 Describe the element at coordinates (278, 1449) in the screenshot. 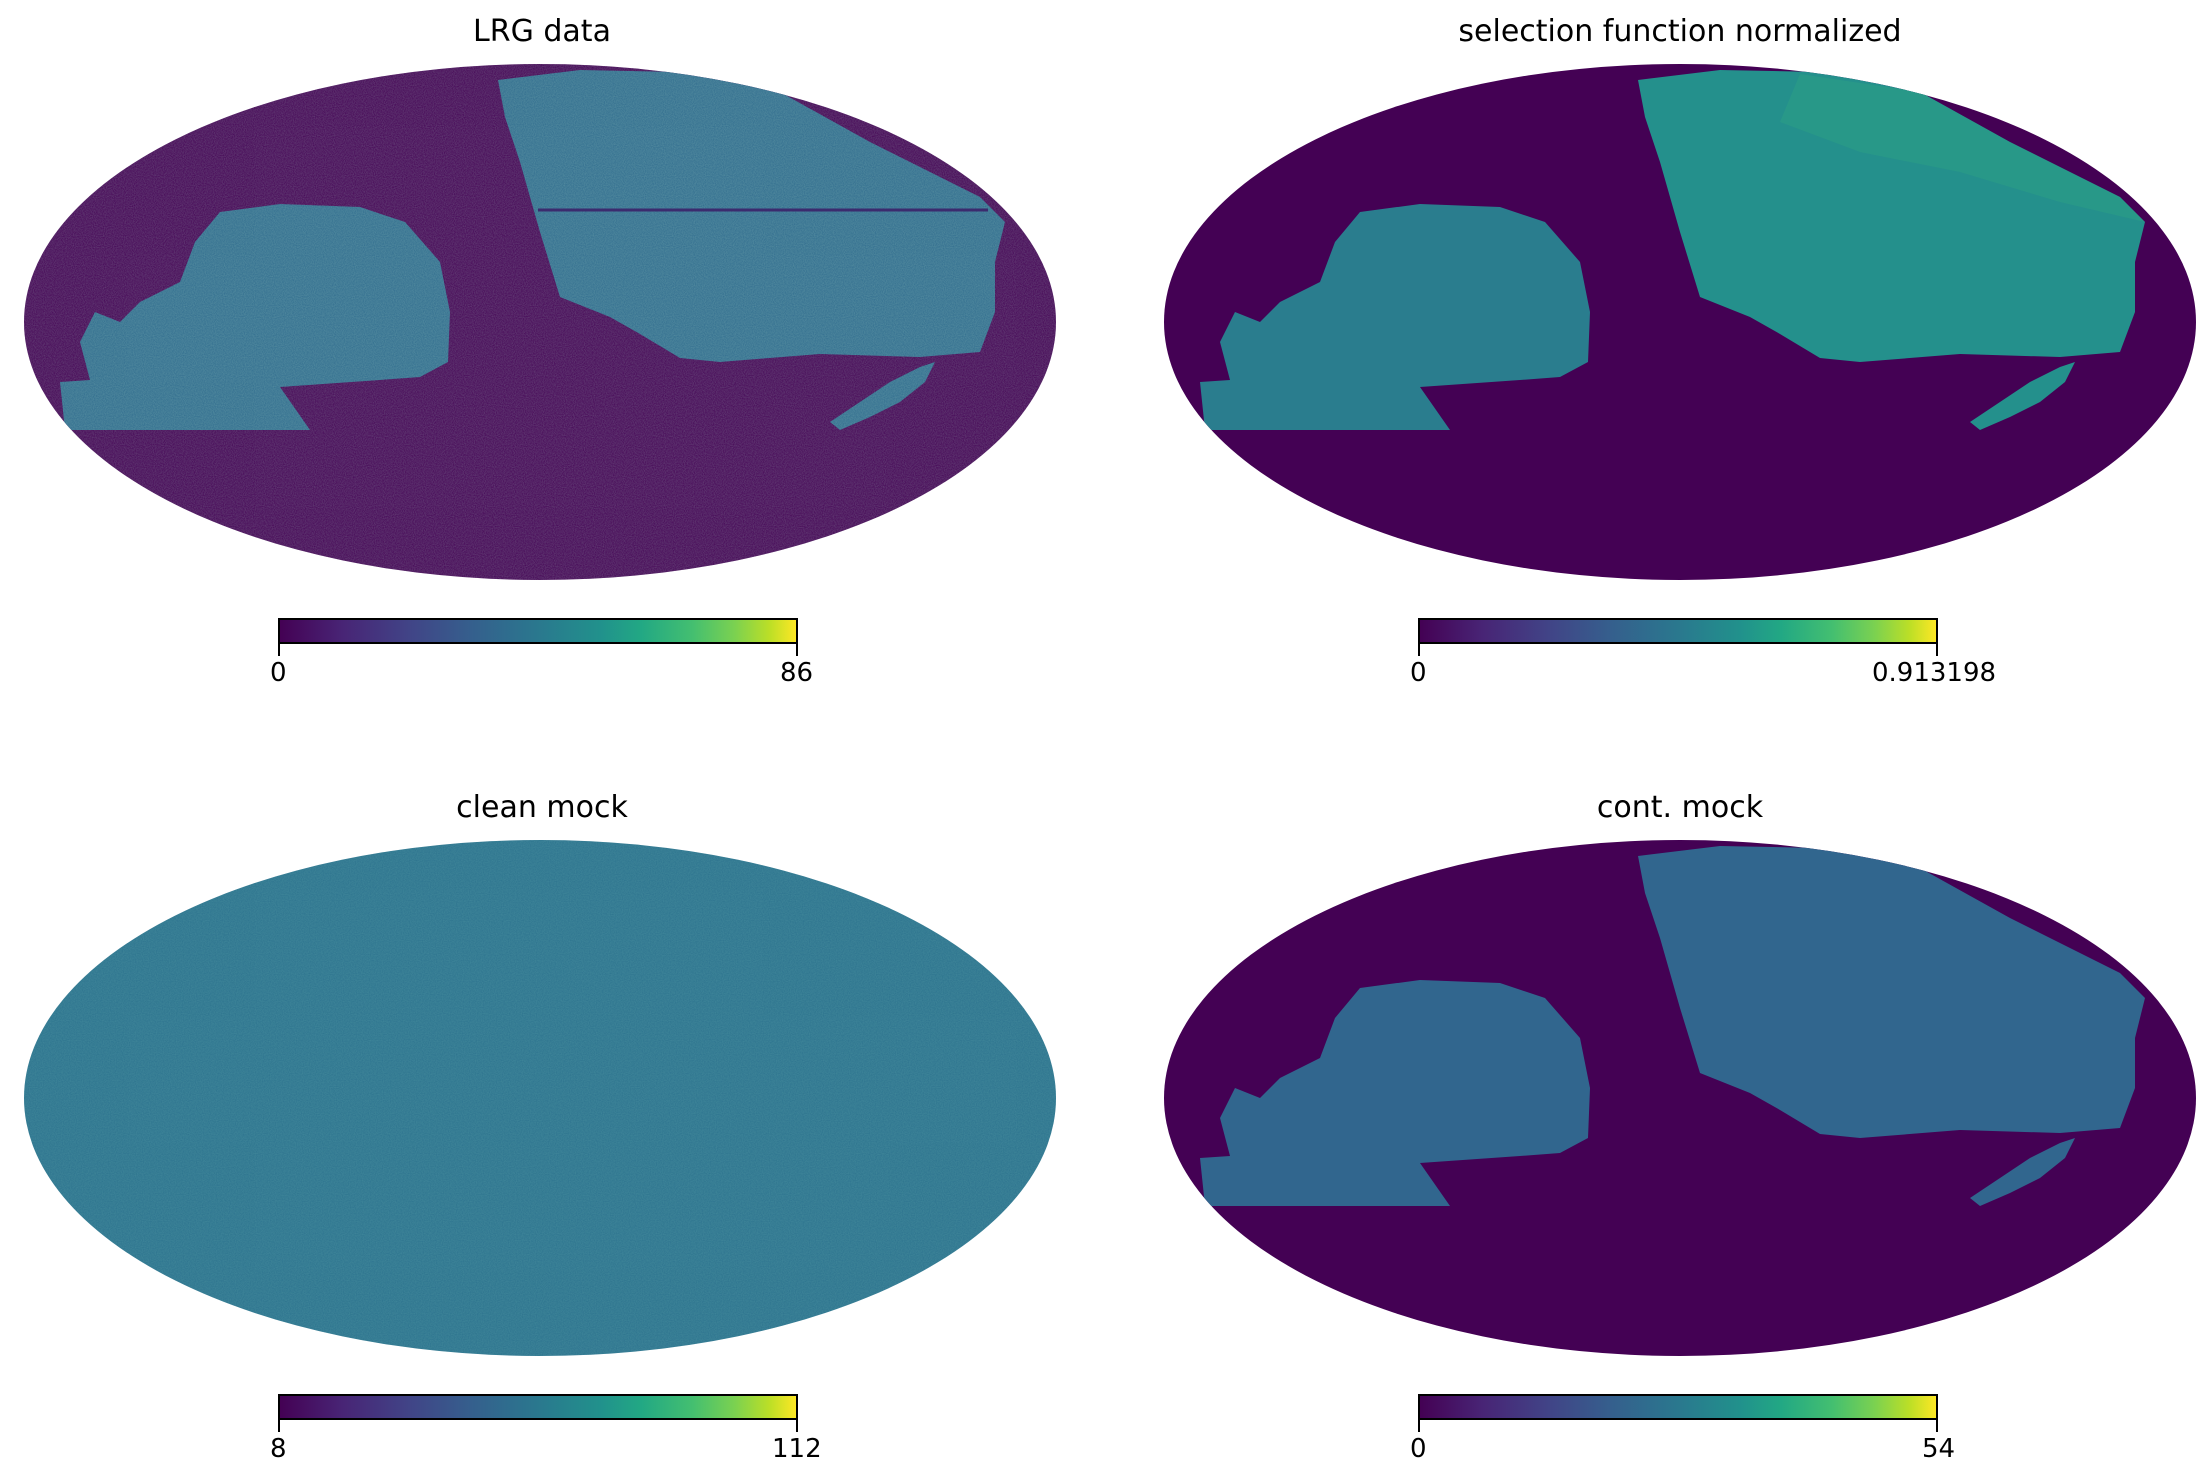

I see `colorbar-min-label: 8` at that location.